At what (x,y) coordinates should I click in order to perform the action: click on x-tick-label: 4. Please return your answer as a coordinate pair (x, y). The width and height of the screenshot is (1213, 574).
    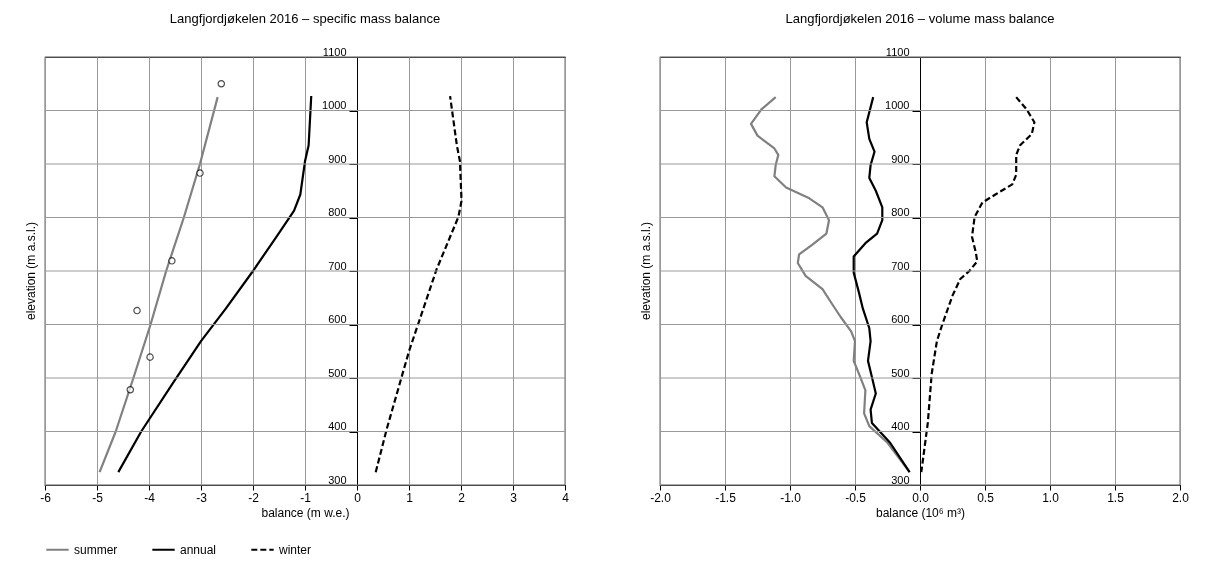
    Looking at the image, I should click on (566, 497).